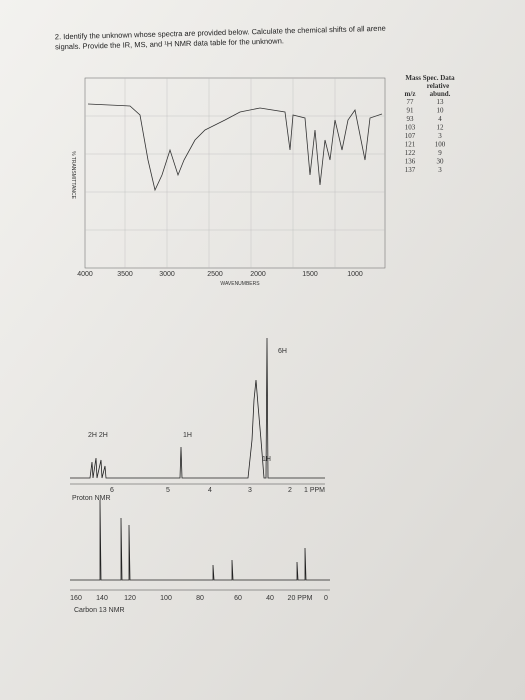  I want to click on carbon-tick: 60, so click(238, 598).